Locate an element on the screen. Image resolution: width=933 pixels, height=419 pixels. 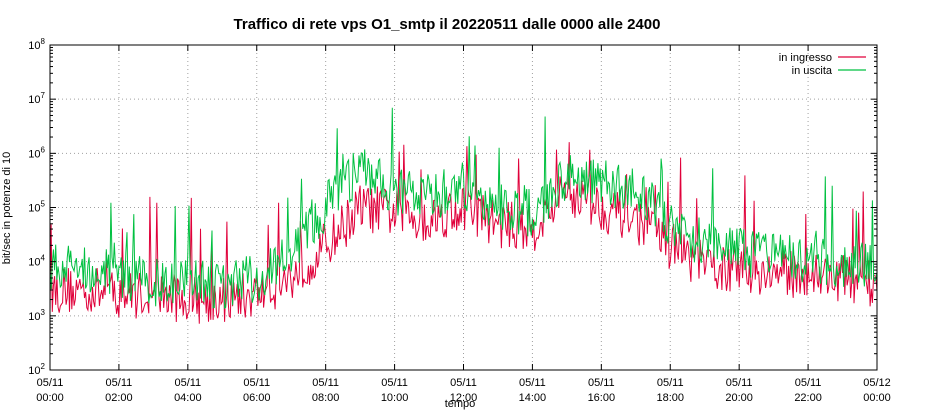
x-tick-time: 14:00 is located at coordinates (533, 398).